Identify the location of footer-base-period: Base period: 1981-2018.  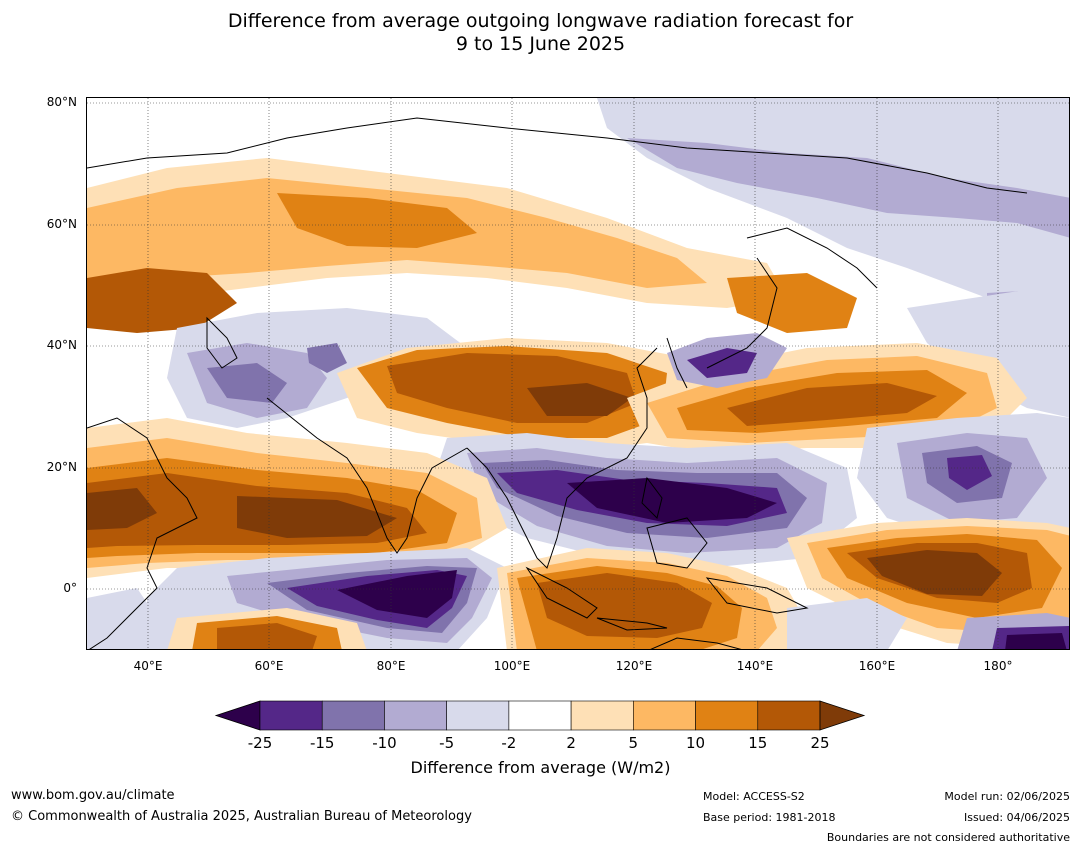
(769, 817).